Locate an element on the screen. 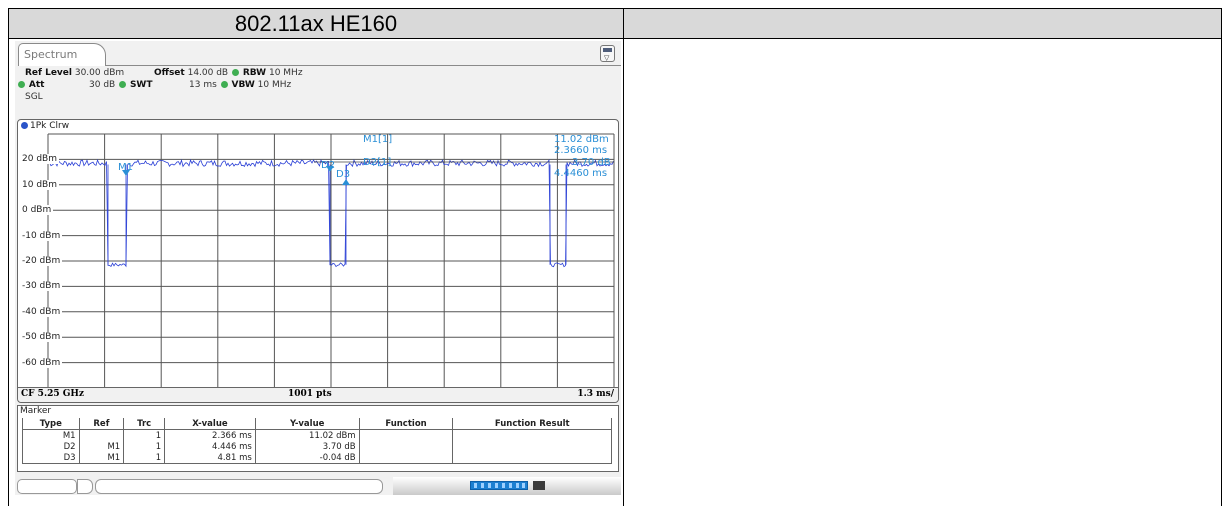 The image size is (1232, 506). trace-label: 1Pk Clrw is located at coordinates (45, 126).